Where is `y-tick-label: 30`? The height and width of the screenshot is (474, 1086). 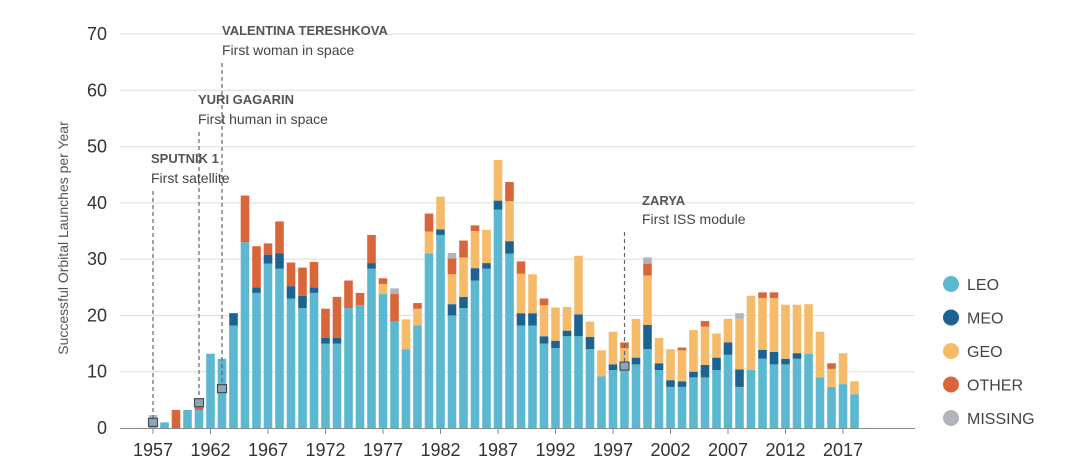 y-tick-label: 30 is located at coordinates (97, 259).